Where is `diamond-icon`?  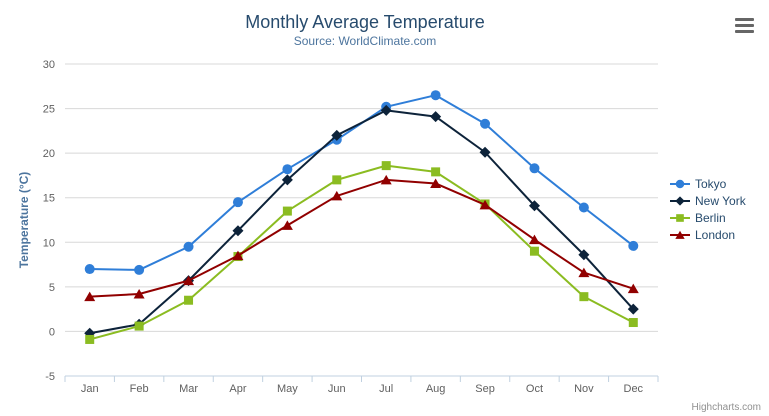 diamond-icon is located at coordinates (680, 200).